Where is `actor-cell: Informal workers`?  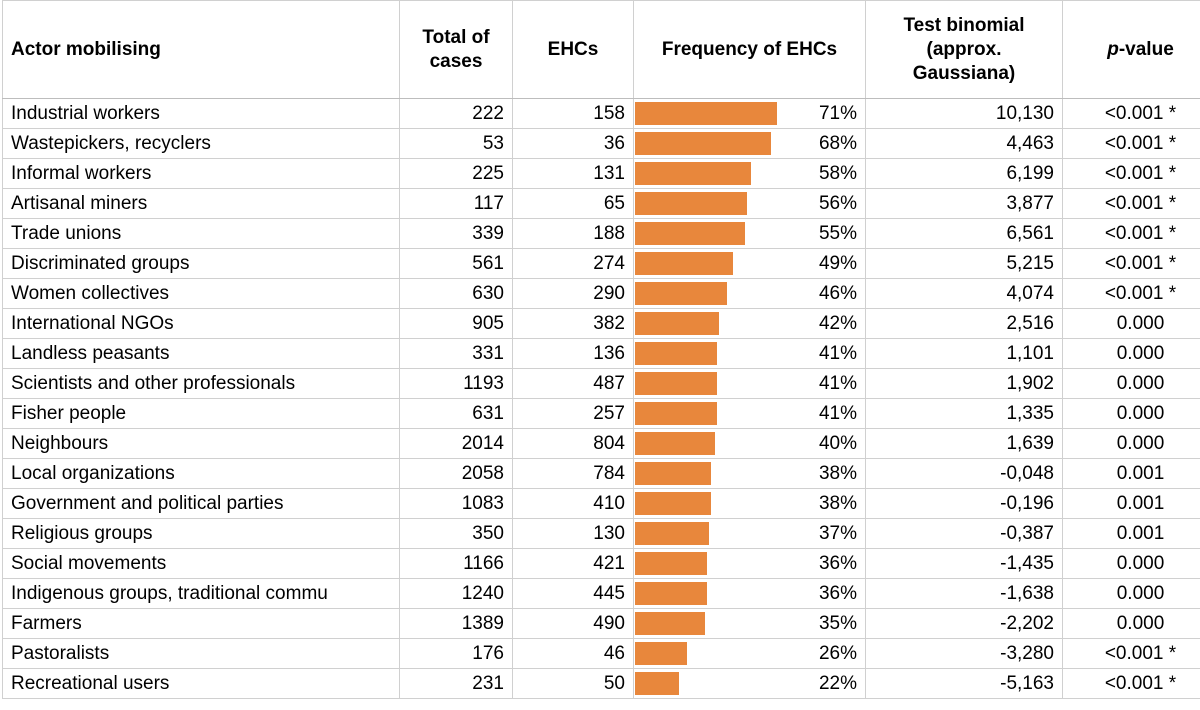
actor-cell: Informal workers is located at coordinates (201, 173).